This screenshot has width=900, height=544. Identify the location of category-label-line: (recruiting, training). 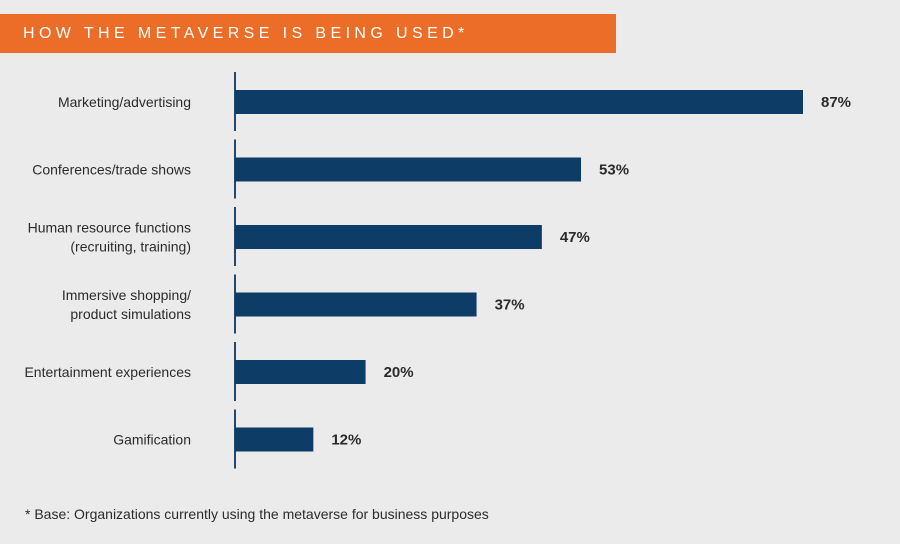
(130, 247).